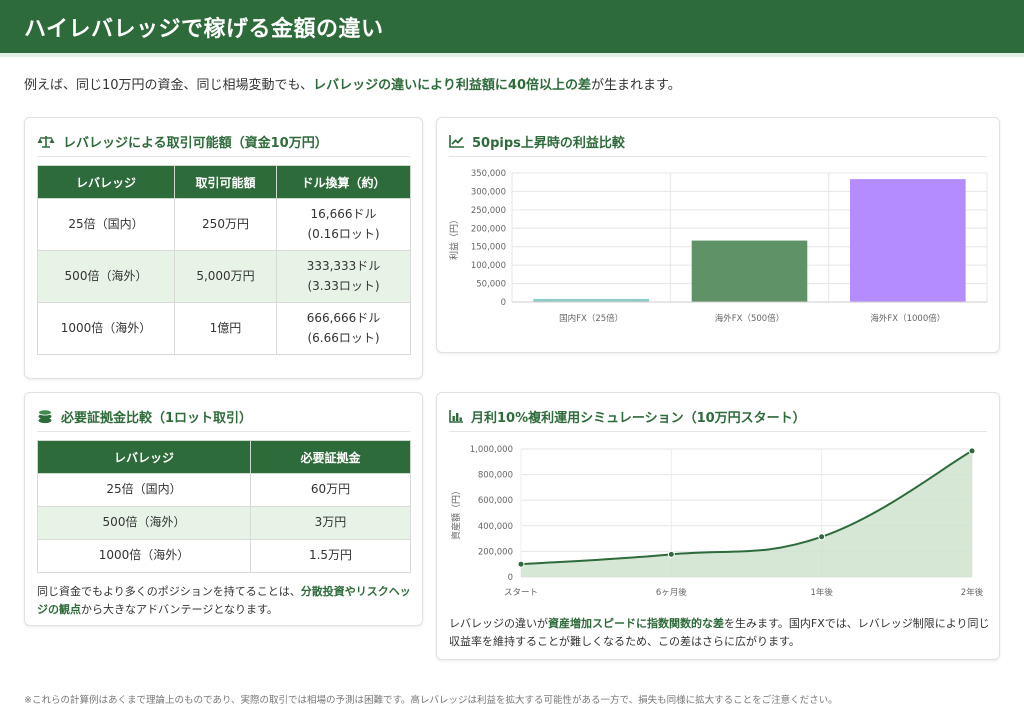 This screenshot has height=723, width=1024. I want to click on y-tick-label: 600,000, so click(495, 501).